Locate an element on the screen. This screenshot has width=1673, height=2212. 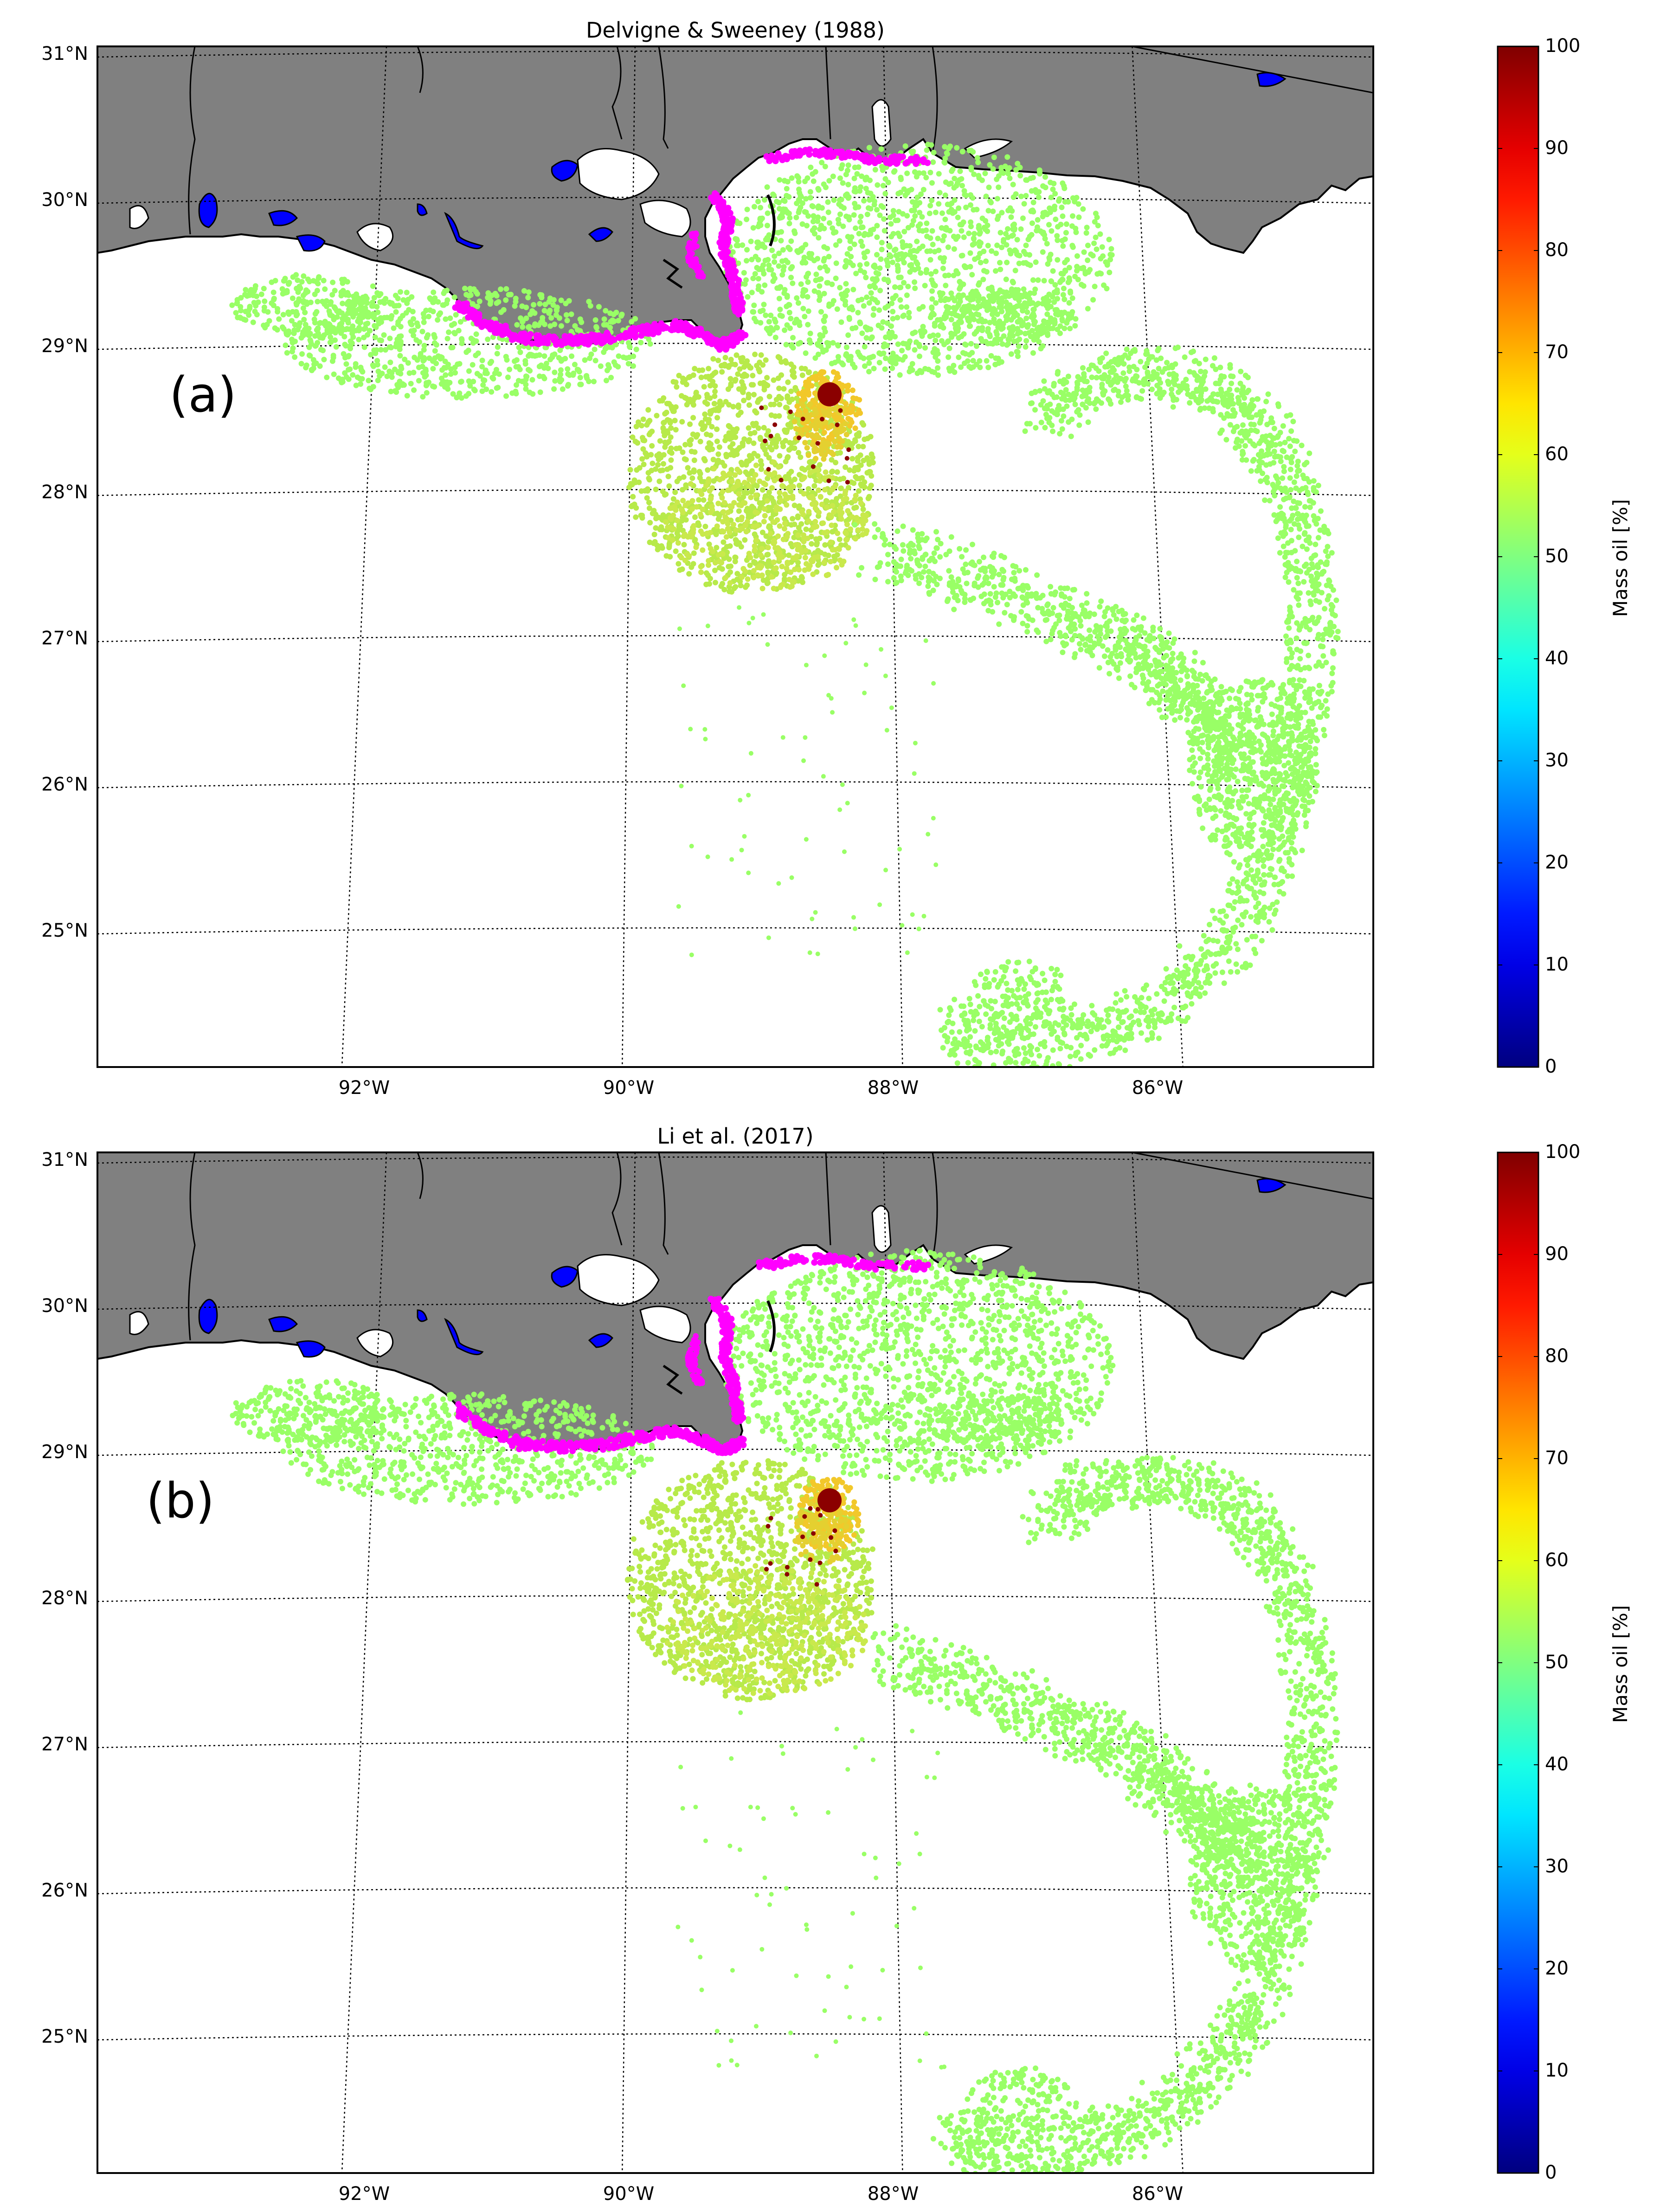
panel-title: Delvigne & Sweeney (1988) is located at coordinates (735, 30).